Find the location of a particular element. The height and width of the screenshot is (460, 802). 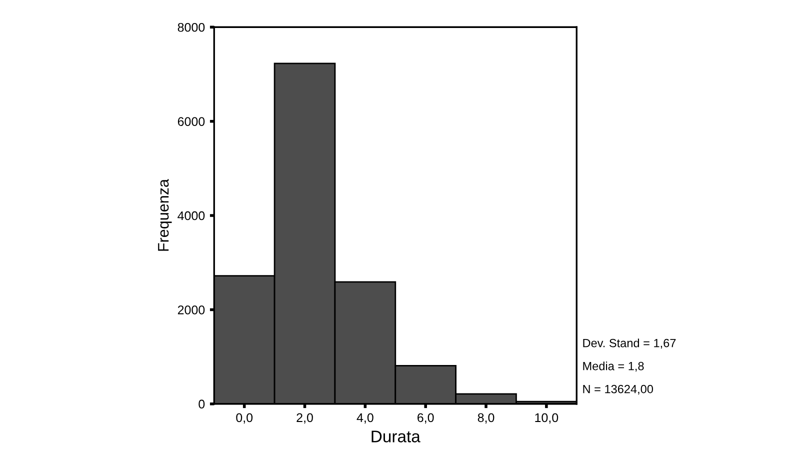

x-tick-label: 2,0 is located at coordinates (304, 418).